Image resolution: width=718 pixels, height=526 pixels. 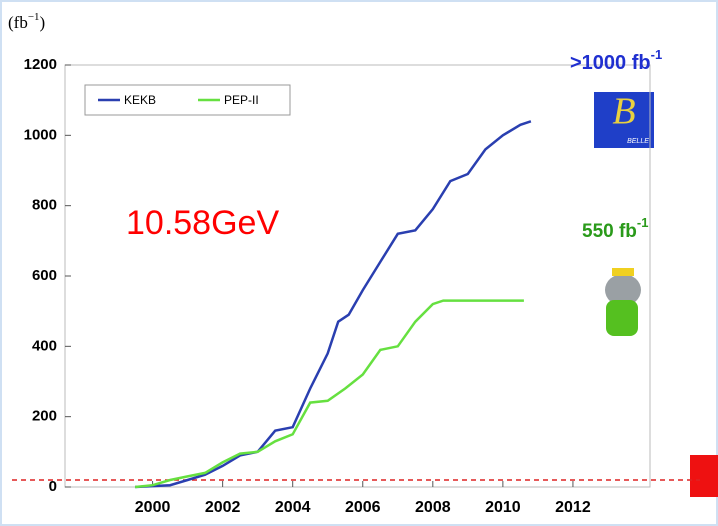 I want to click on x-tick-label: 2000, so click(x=153, y=507).